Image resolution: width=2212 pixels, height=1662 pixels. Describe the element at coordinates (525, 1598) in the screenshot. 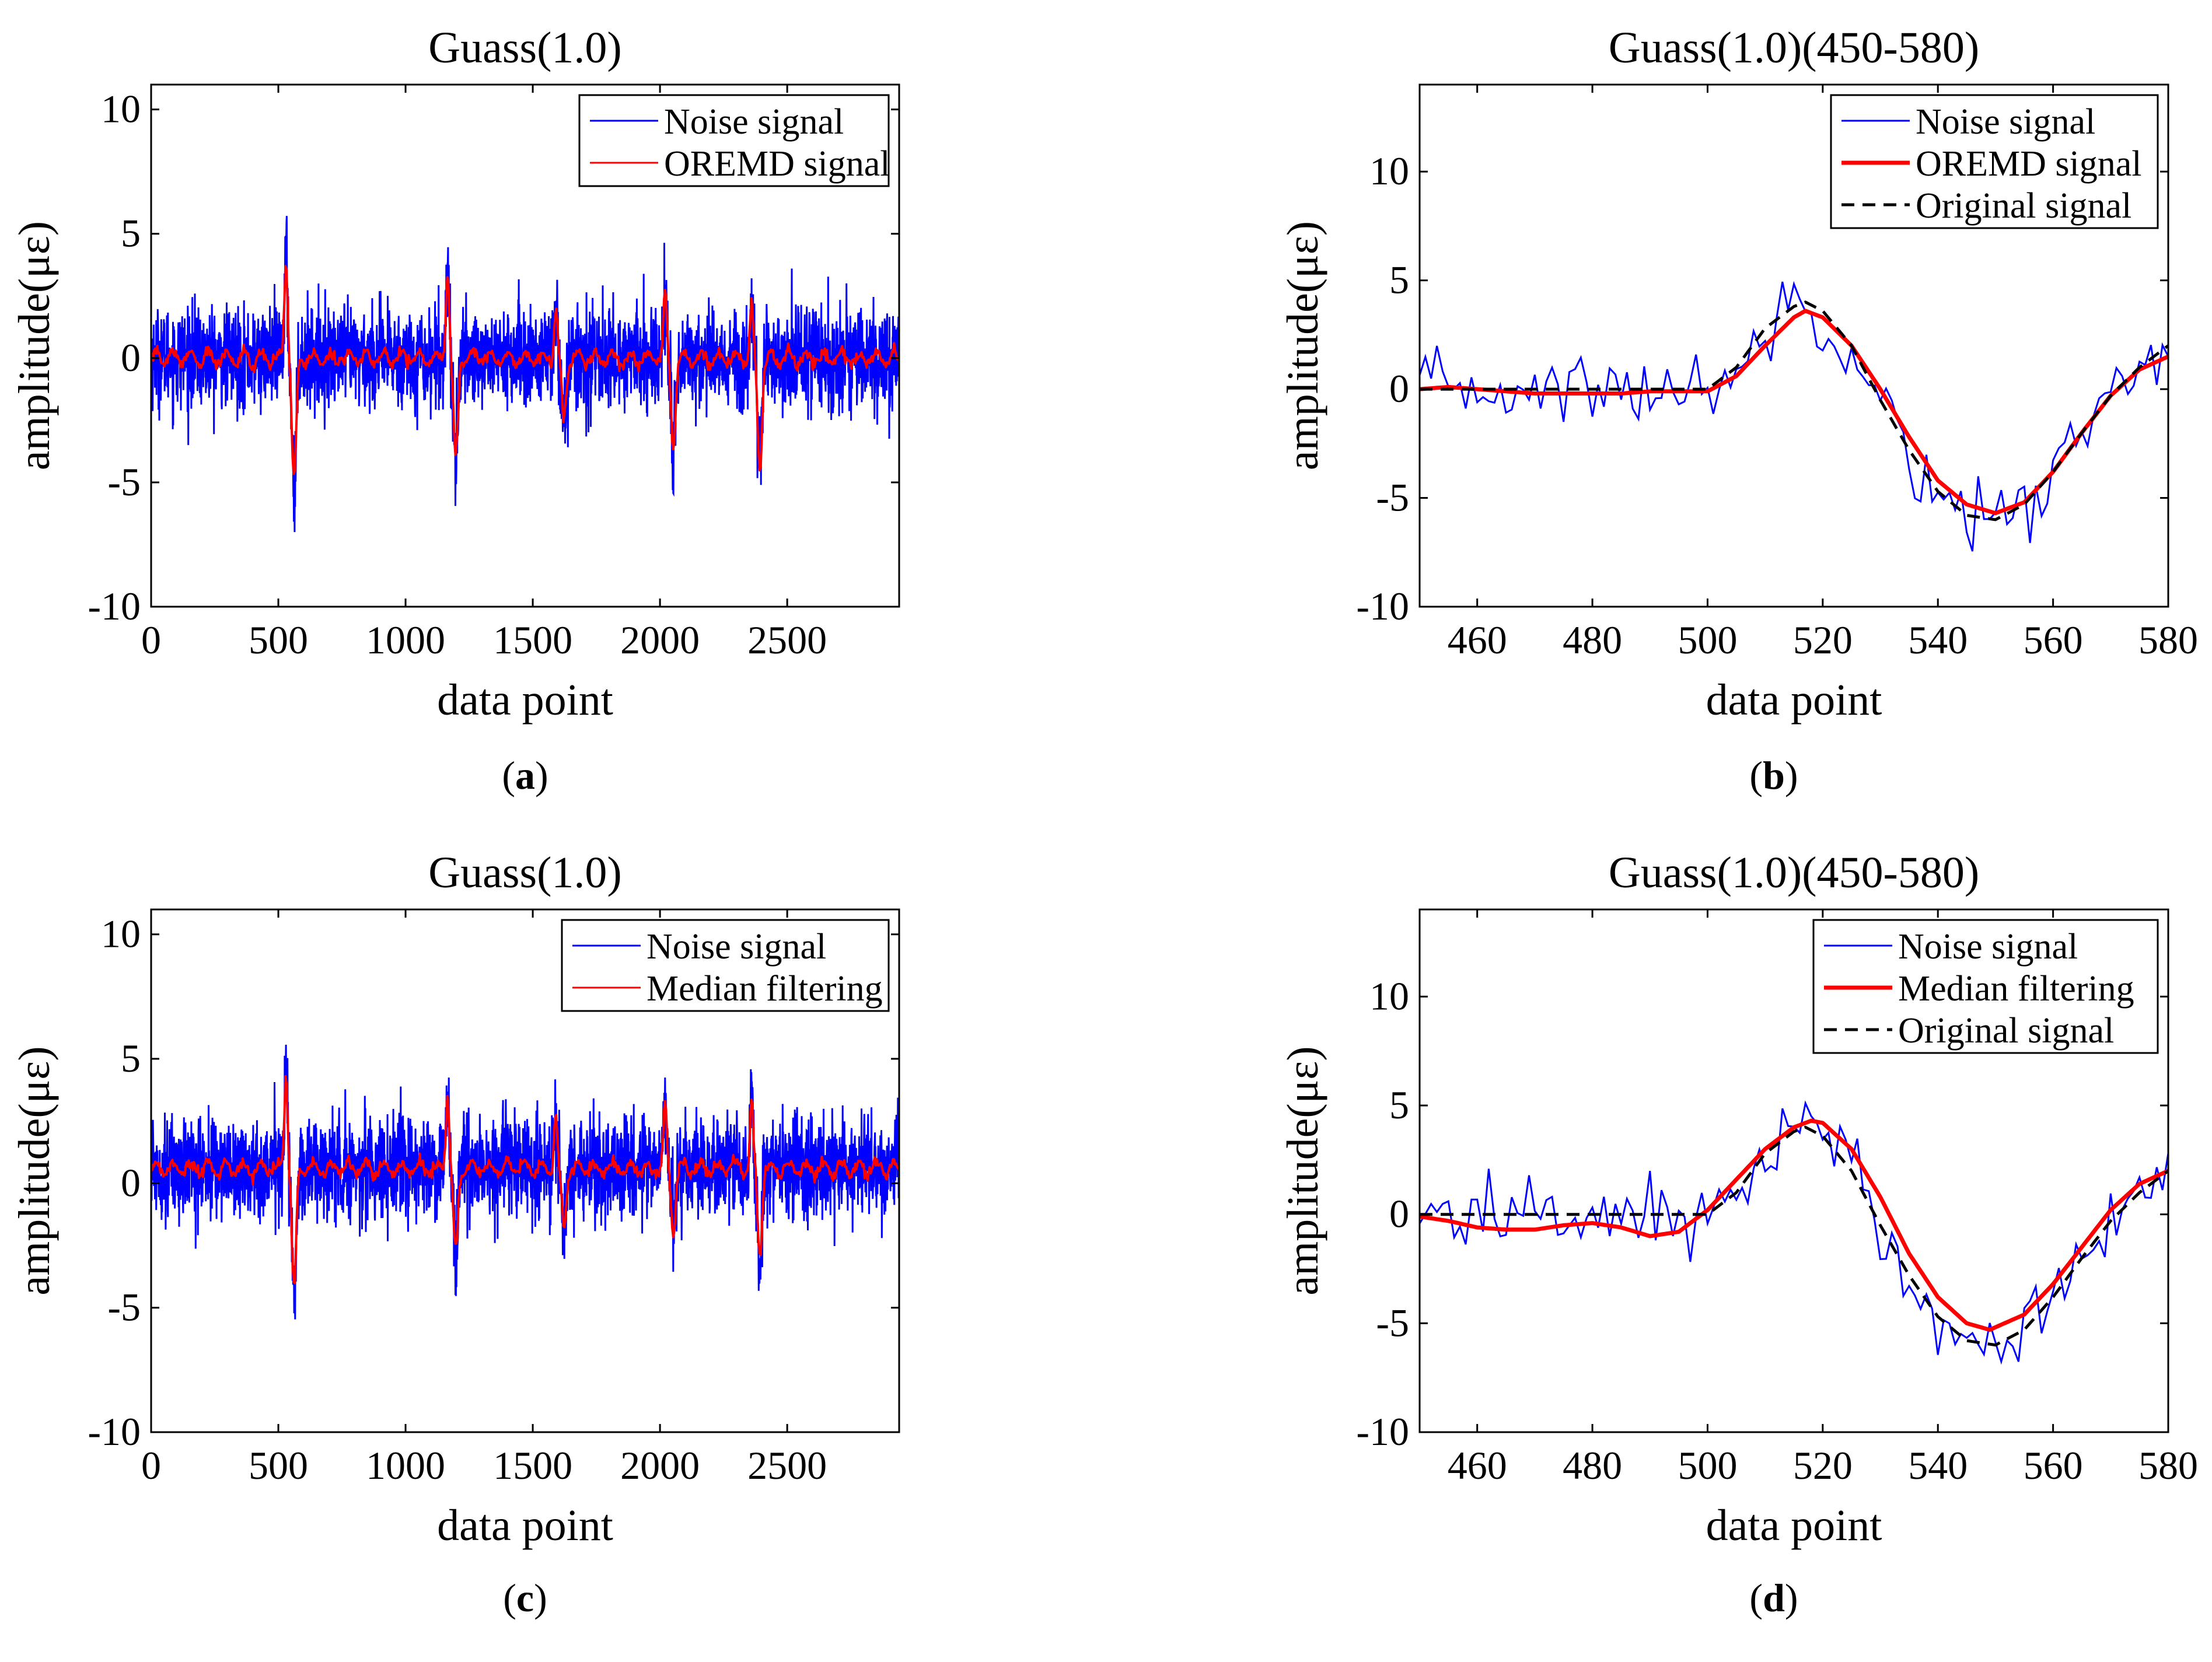

I see `caption-c: (c)` at that location.